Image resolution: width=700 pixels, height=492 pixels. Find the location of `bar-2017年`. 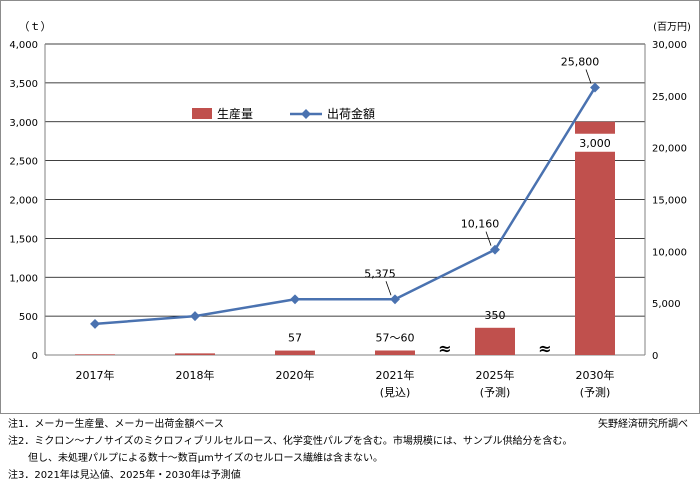

bar-2017年 is located at coordinates (95, 354).